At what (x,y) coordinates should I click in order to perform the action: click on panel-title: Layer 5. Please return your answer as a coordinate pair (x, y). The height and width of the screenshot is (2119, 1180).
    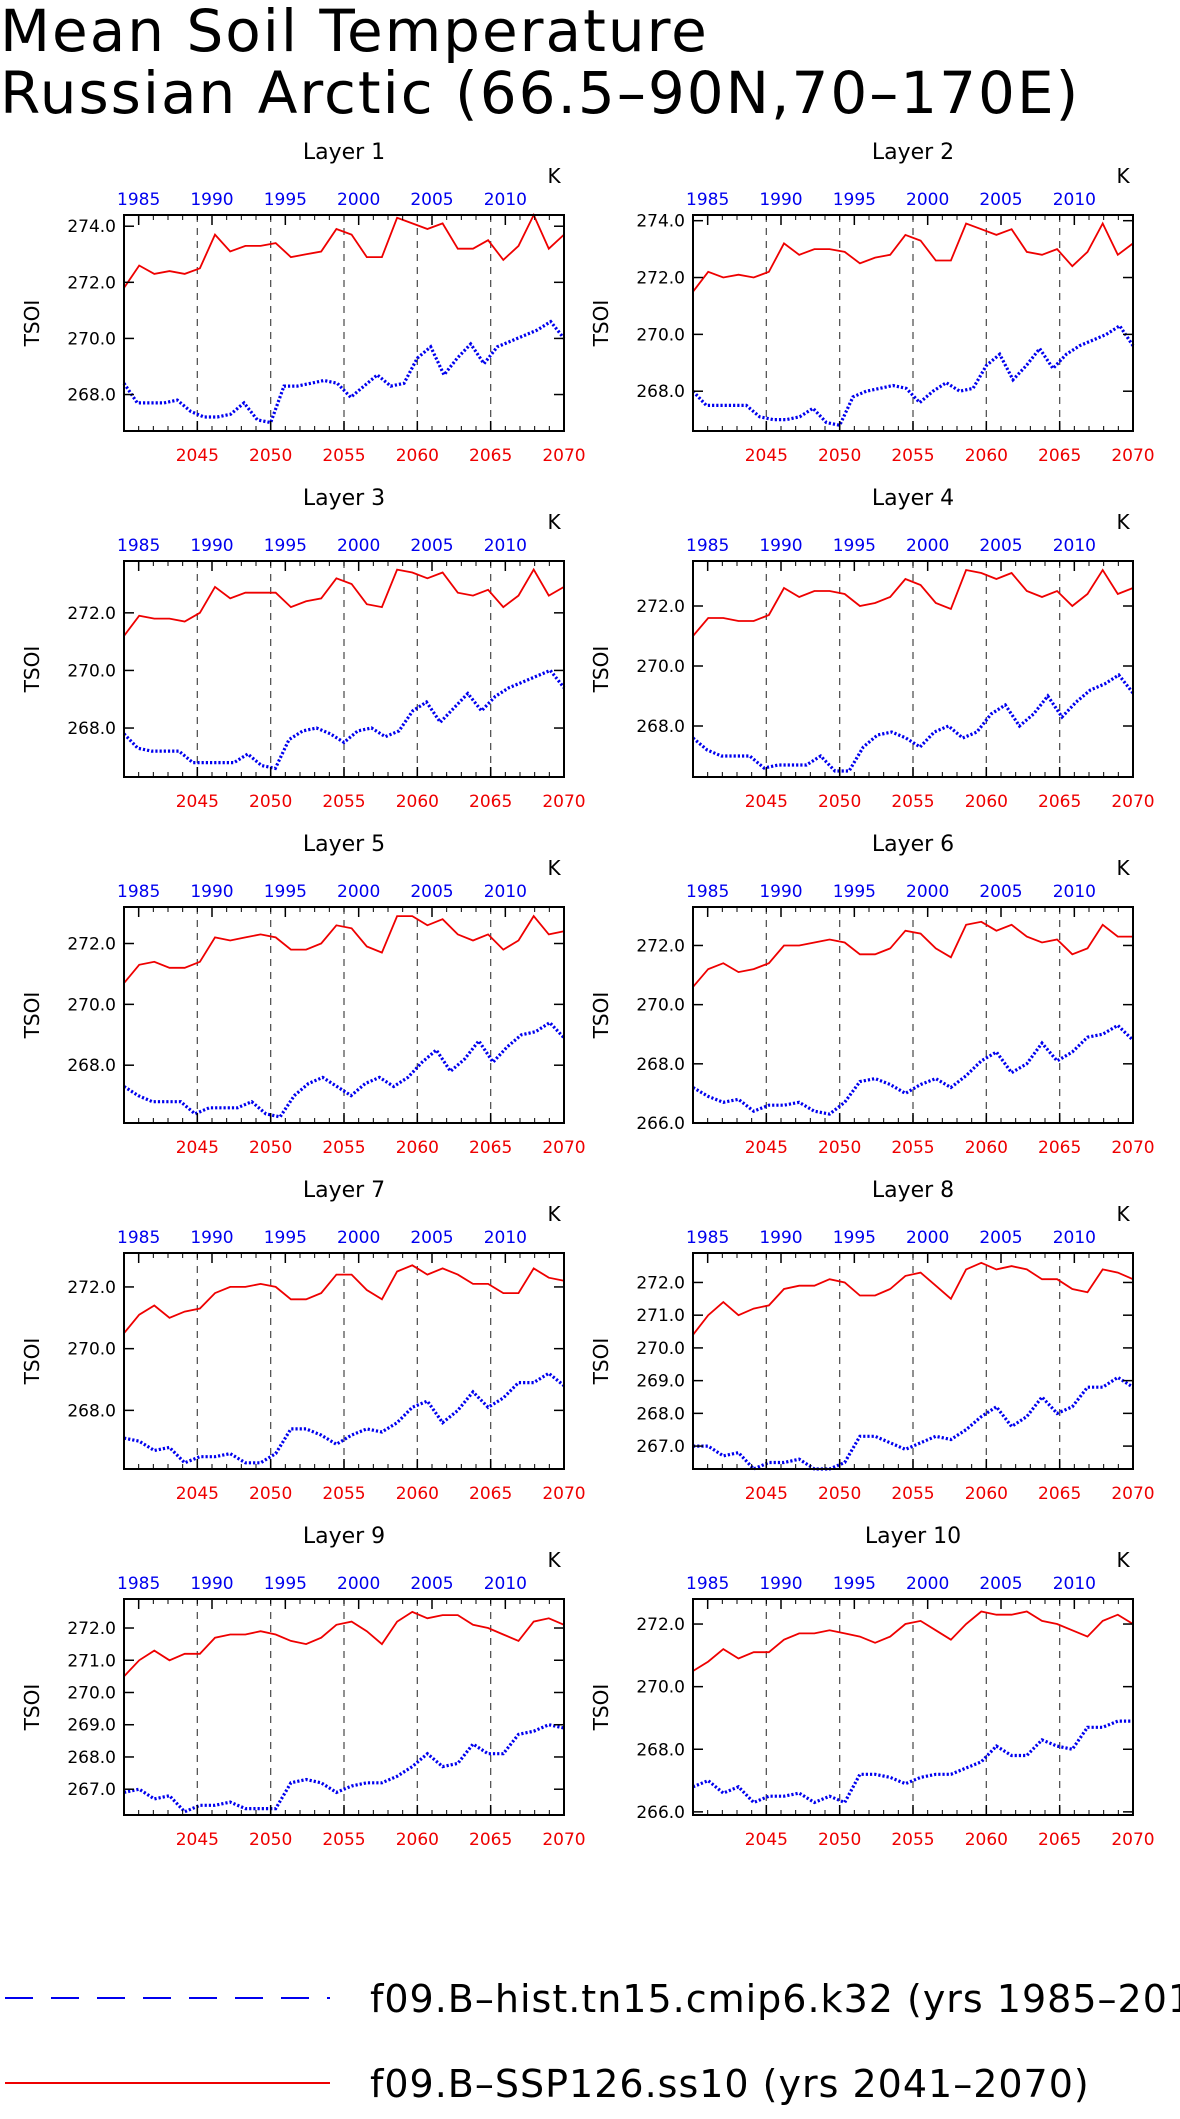
    Looking at the image, I should click on (344, 844).